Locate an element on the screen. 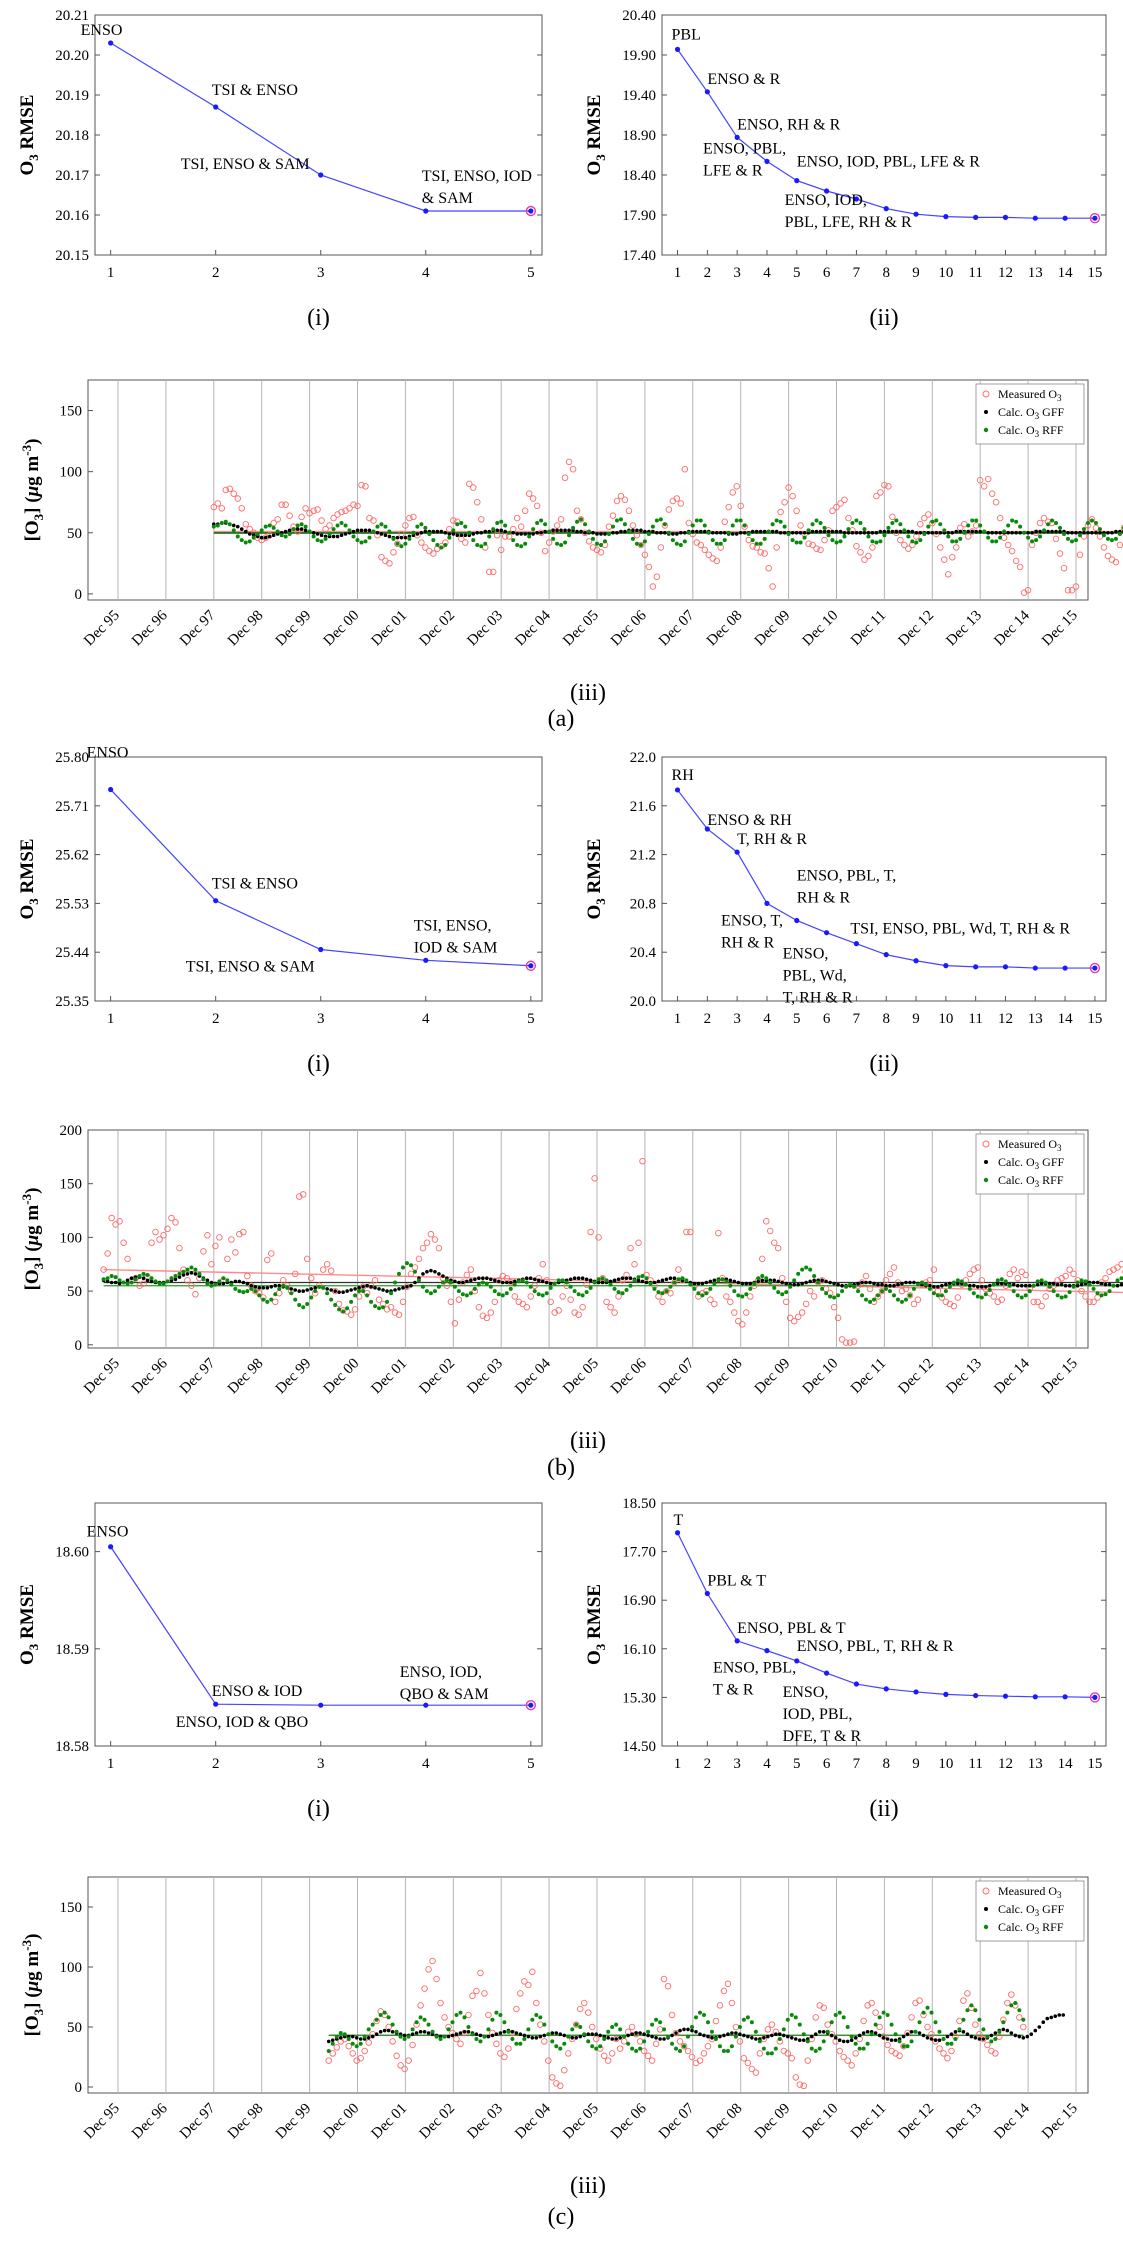  x-tick-label: Dec 03 is located at coordinates (485, 2122).